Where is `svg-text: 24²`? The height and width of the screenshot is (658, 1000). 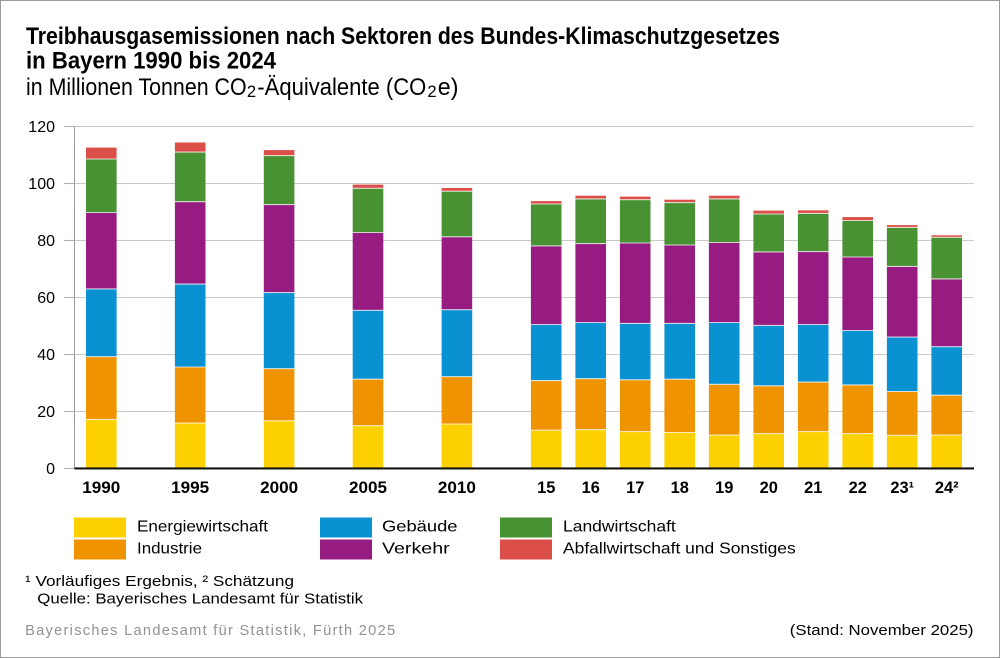
svg-text: 24² is located at coordinates (947, 488).